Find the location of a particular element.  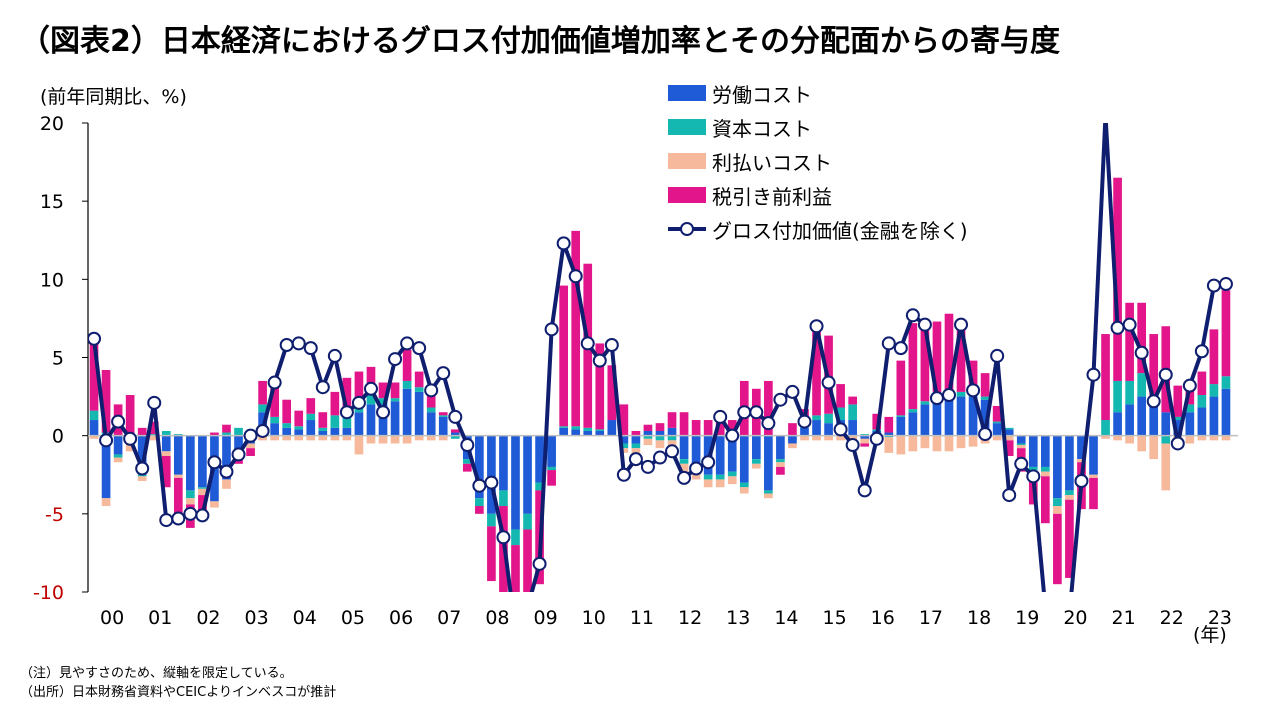

x-tick-label: 07 is located at coordinates (449, 618).